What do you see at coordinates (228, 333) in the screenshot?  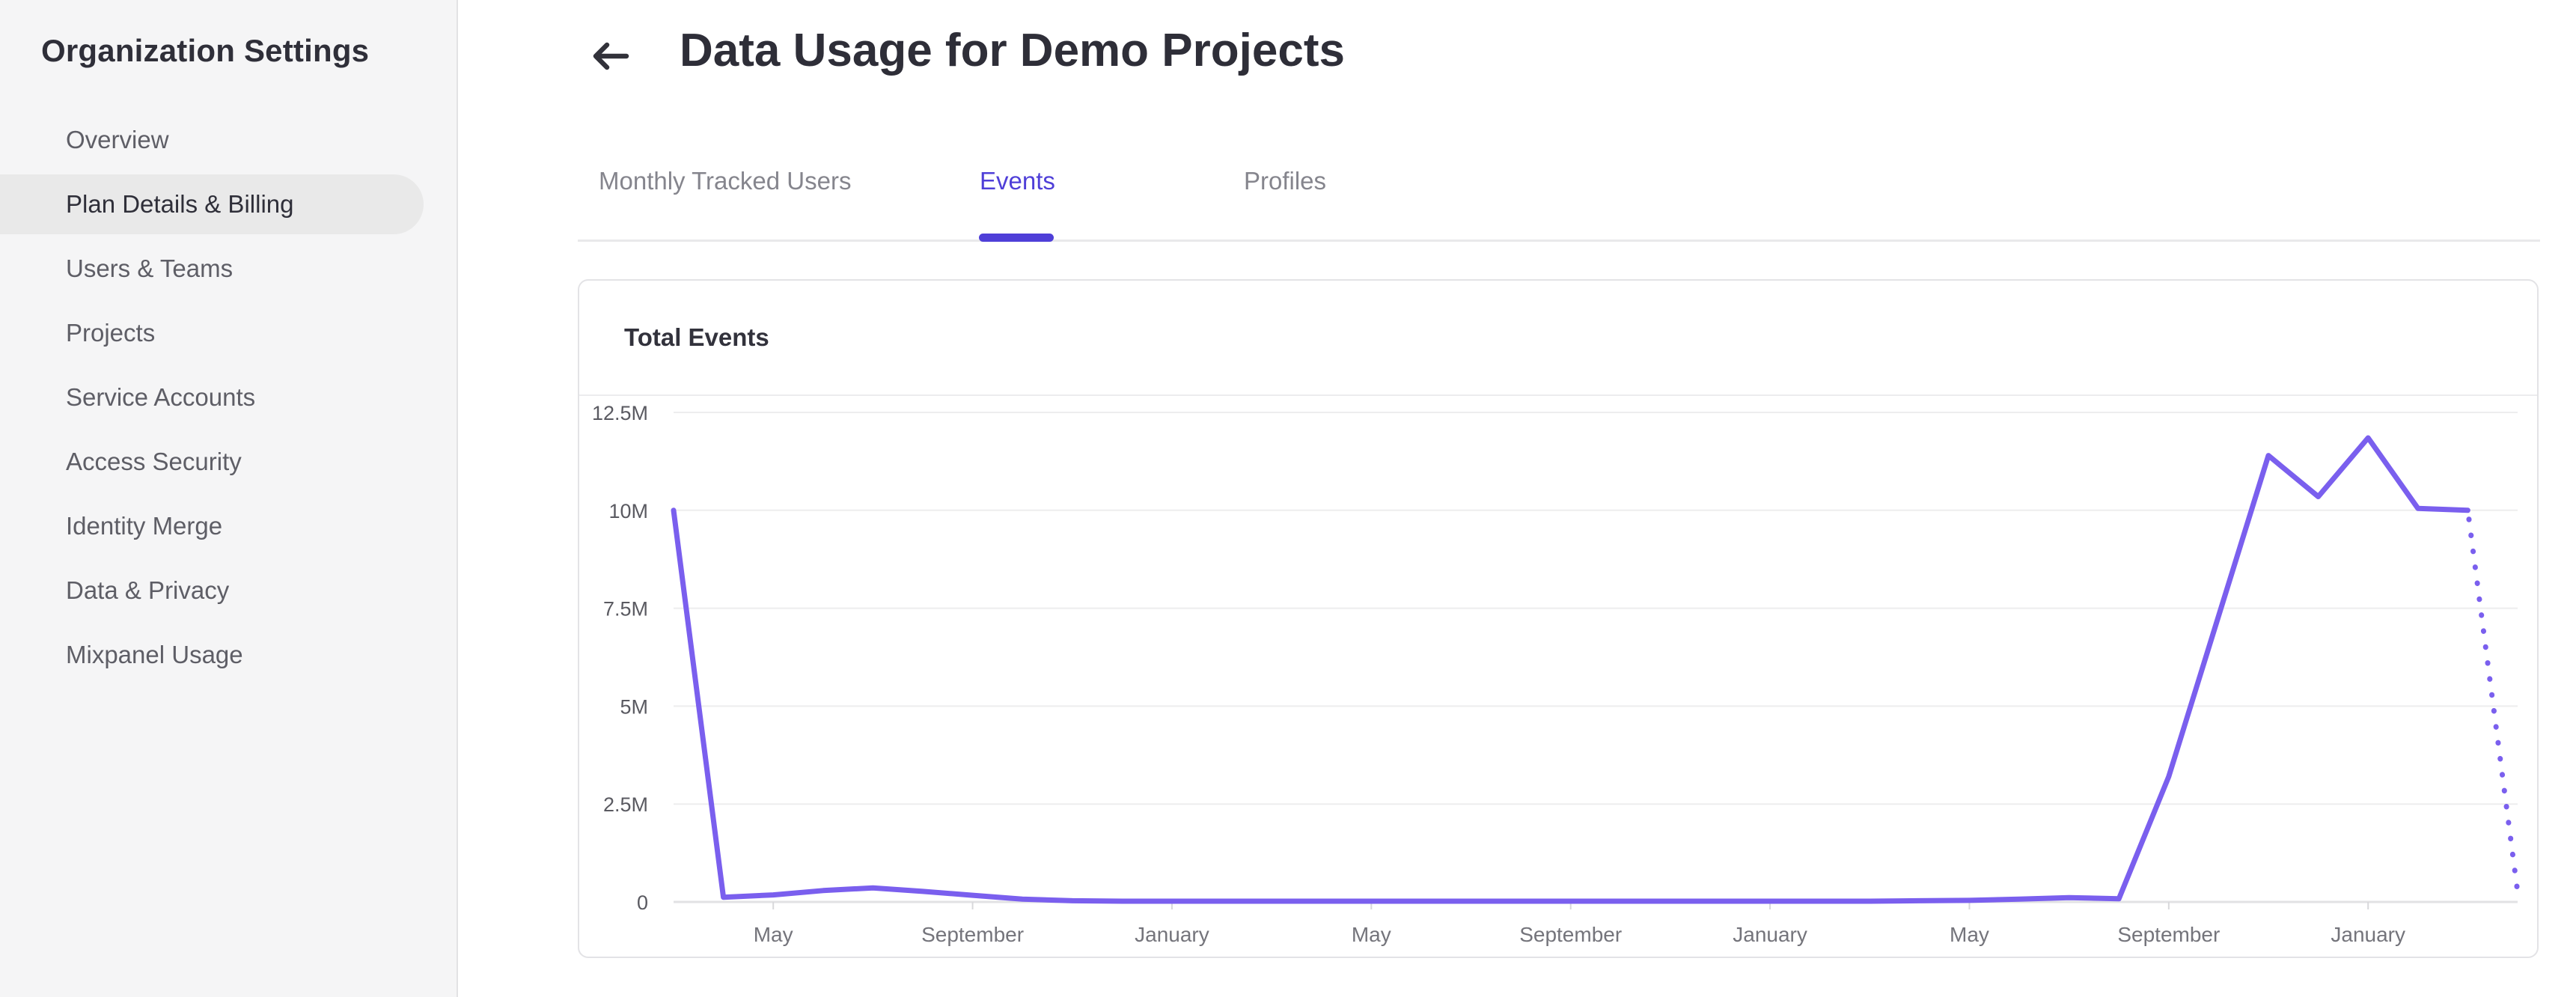 I see `sidebar-item-projects: Projects` at bounding box center [228, 333].